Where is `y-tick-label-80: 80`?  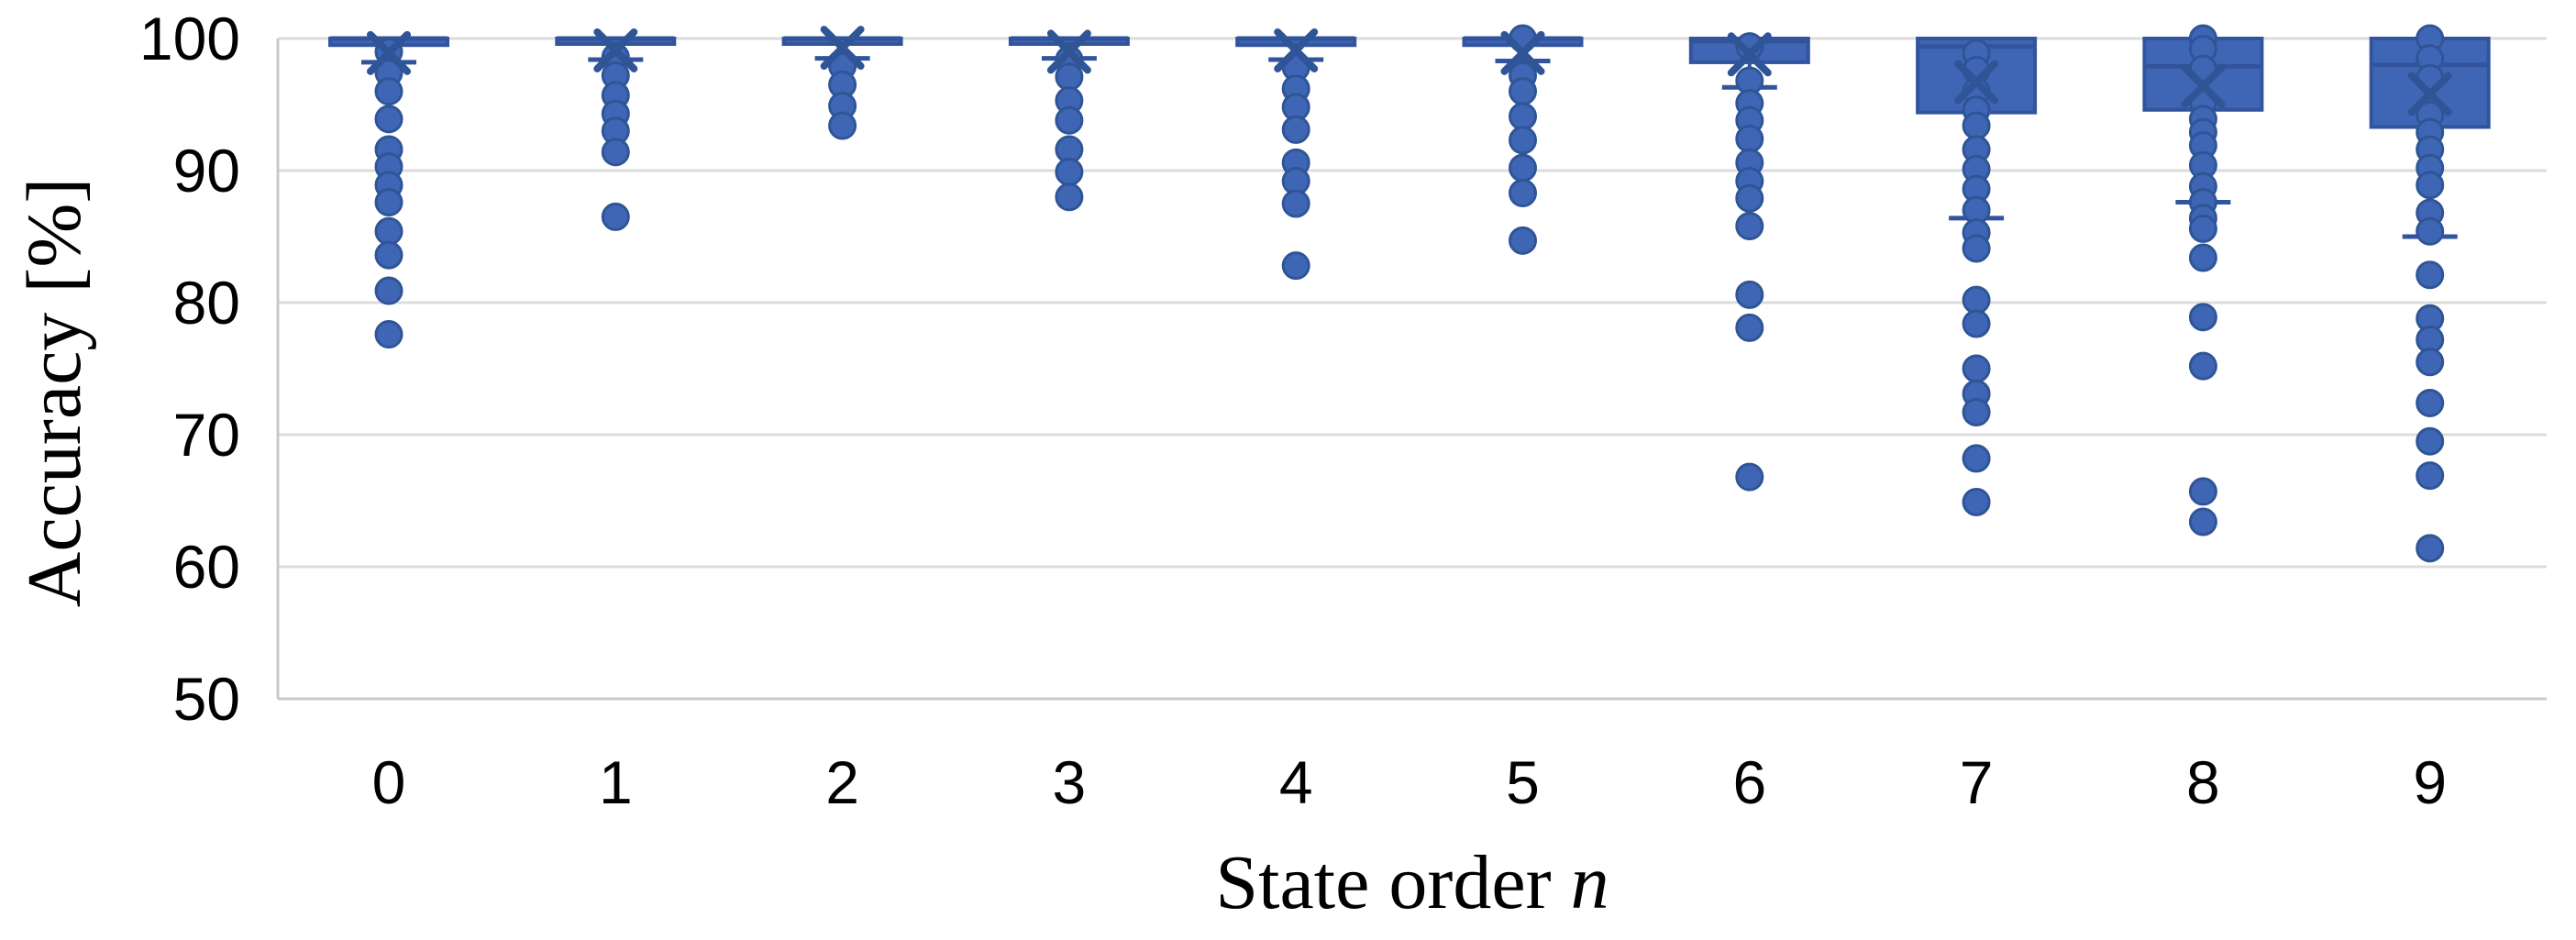 y-tick-label-80: 80 is located at coordinates (206, 303).